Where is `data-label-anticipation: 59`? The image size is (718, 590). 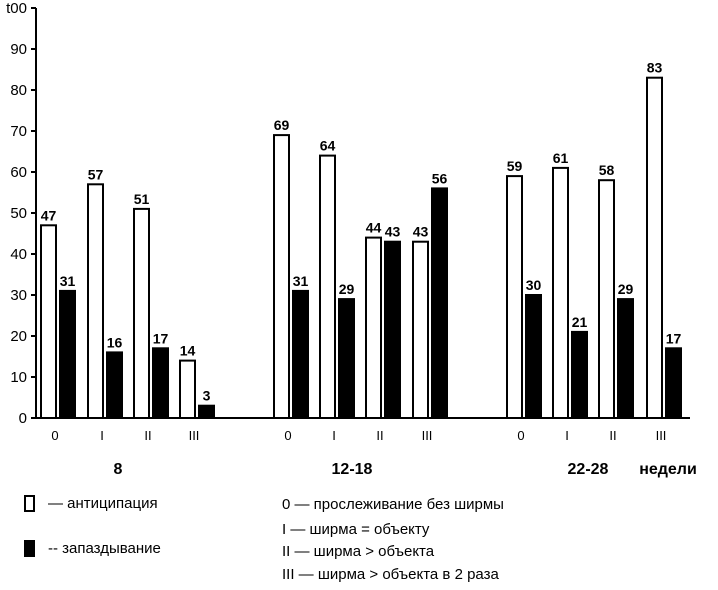 data-label-anticipation: 59 is located at coordinates (515, 166).